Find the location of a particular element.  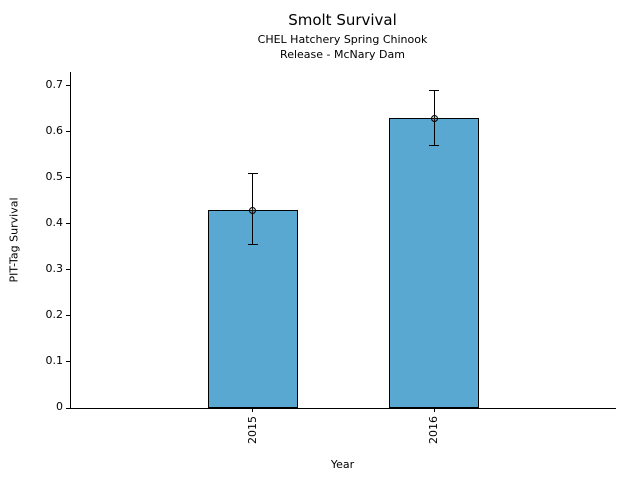

x-tick-label-2016: 2016 is located at coordinates (434, 430).